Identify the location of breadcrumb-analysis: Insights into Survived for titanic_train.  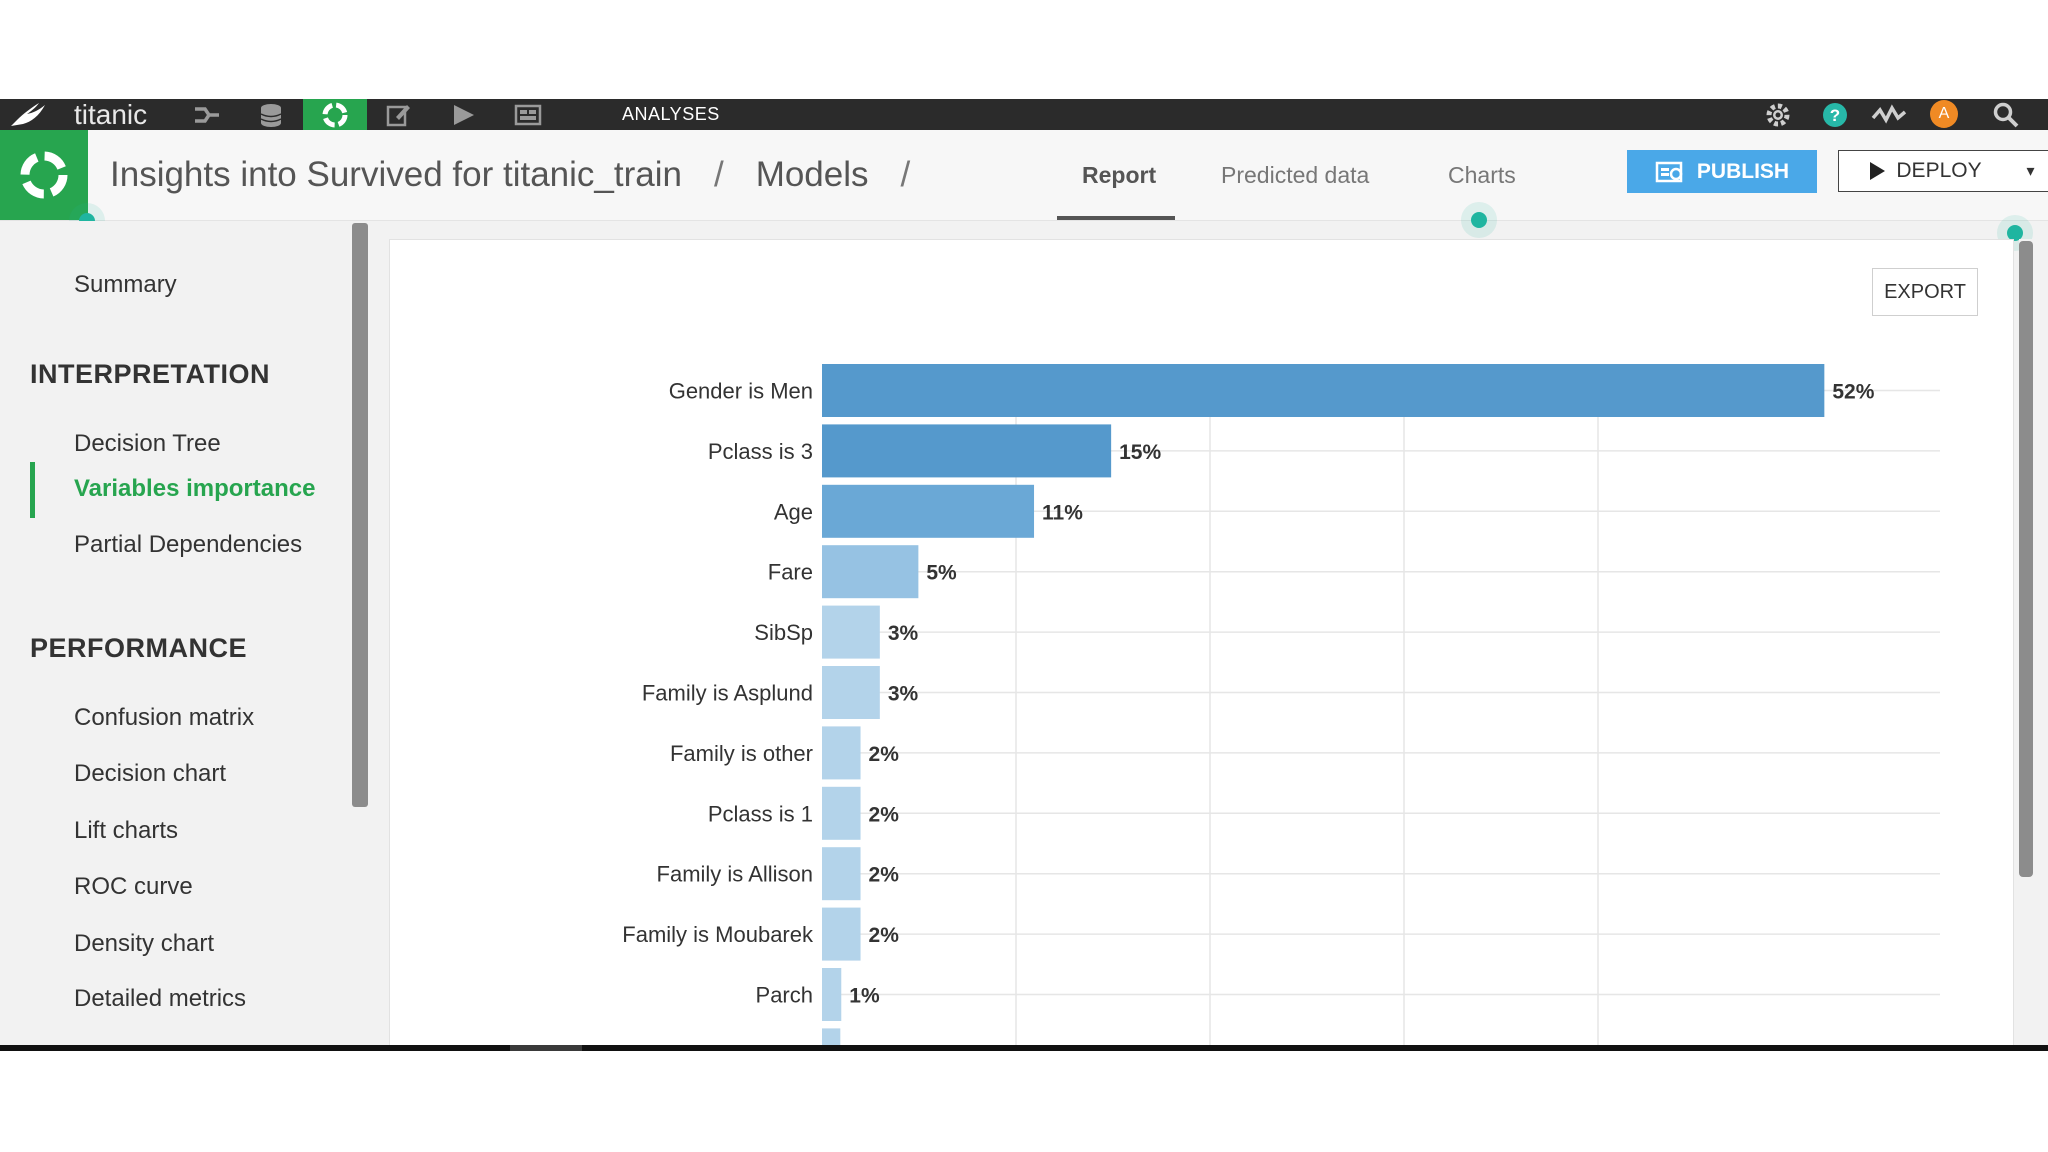
(396, 174).